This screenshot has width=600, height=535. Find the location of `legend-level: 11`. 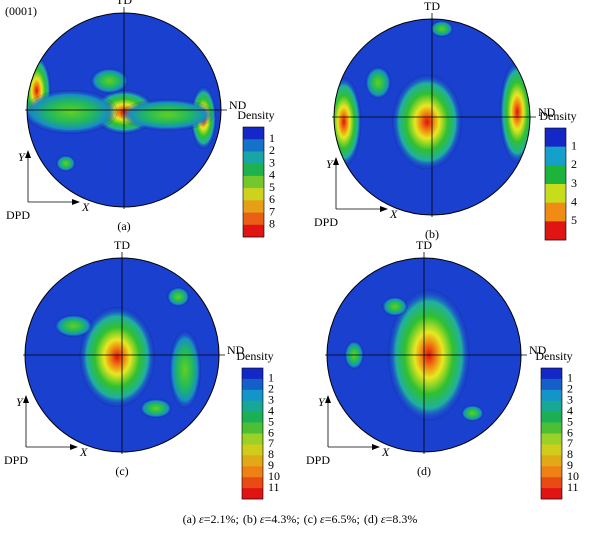

legend-level: 11 is located at coordinates (573, 487).